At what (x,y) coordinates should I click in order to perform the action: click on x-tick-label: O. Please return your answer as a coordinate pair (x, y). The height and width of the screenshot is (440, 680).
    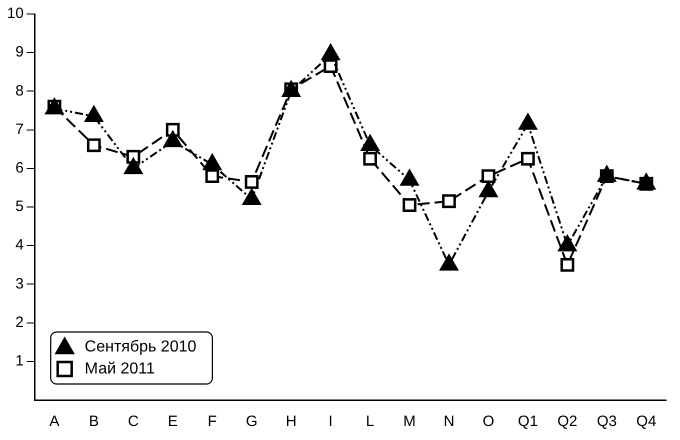
    Looking at the image, I should click on (488, 421).